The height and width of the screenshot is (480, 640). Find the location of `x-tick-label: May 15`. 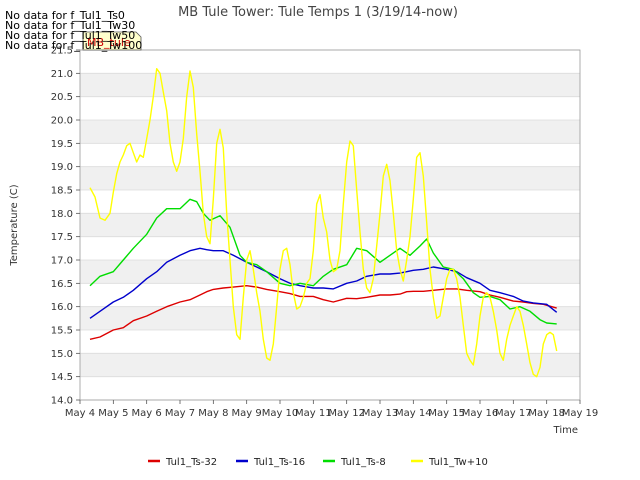

x-tick-label: May 15 is located at coordinates (446, 413).